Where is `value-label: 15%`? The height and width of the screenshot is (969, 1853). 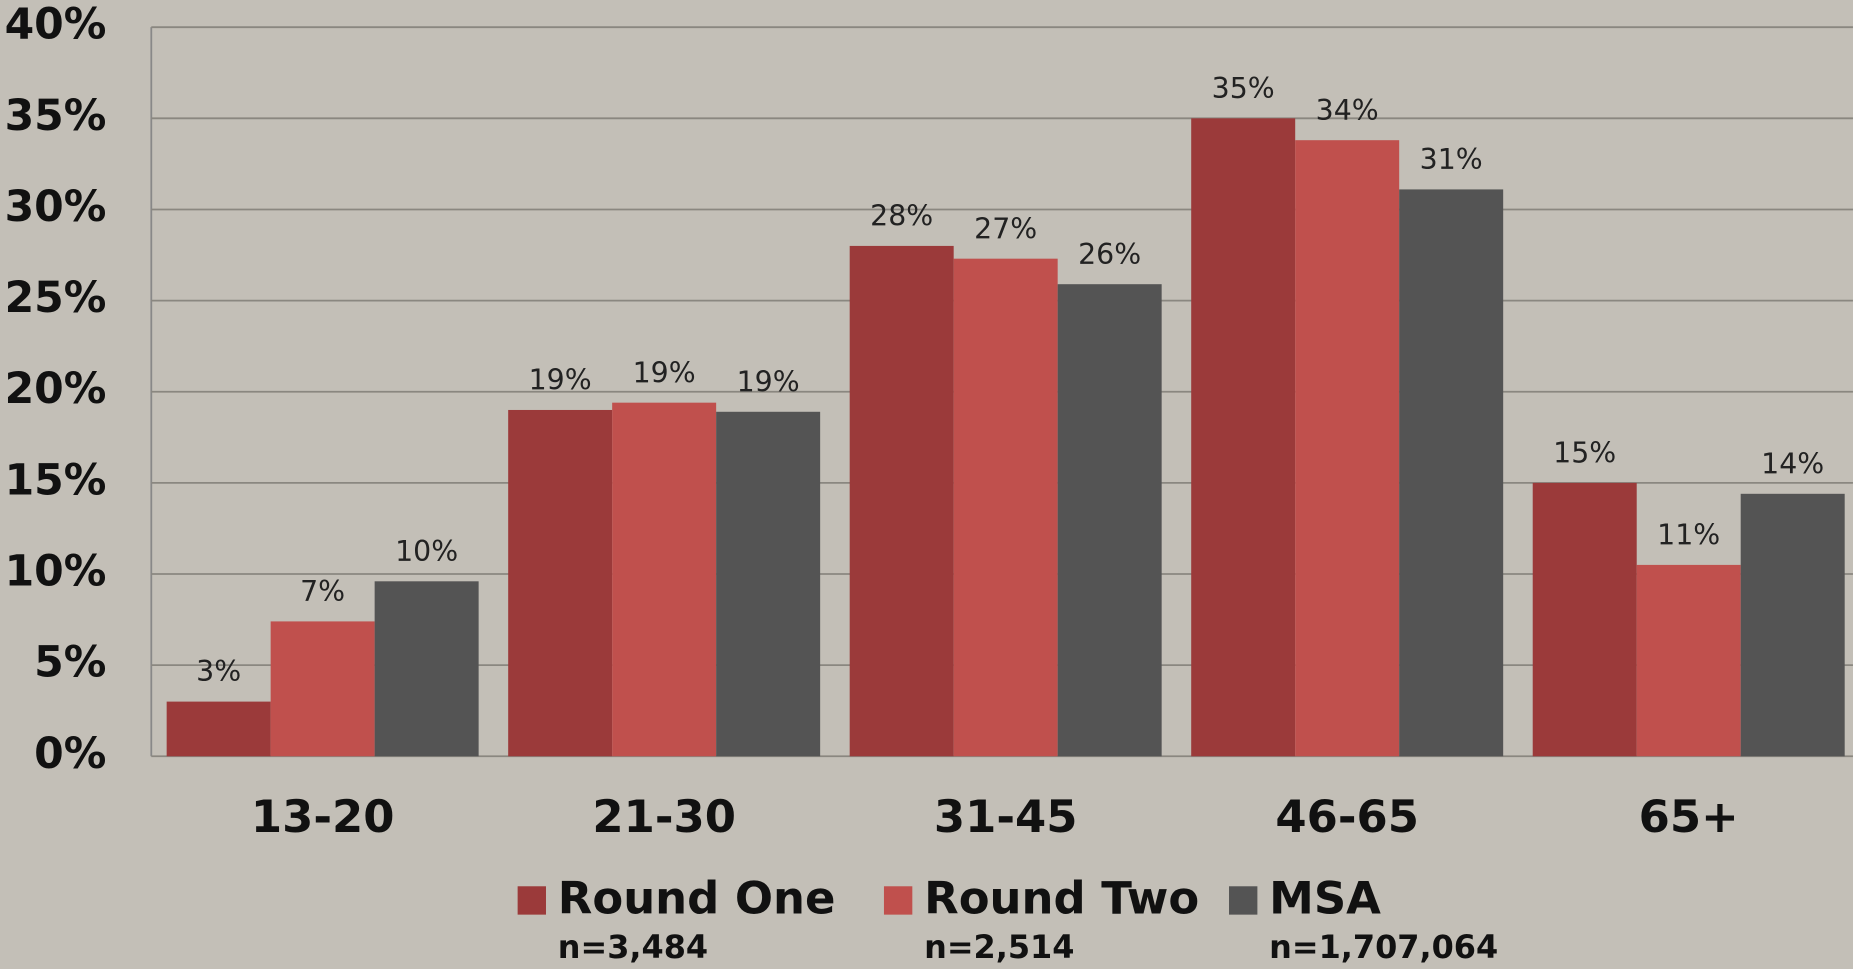
value-label: 15% is located at coordinates (1584, 453).